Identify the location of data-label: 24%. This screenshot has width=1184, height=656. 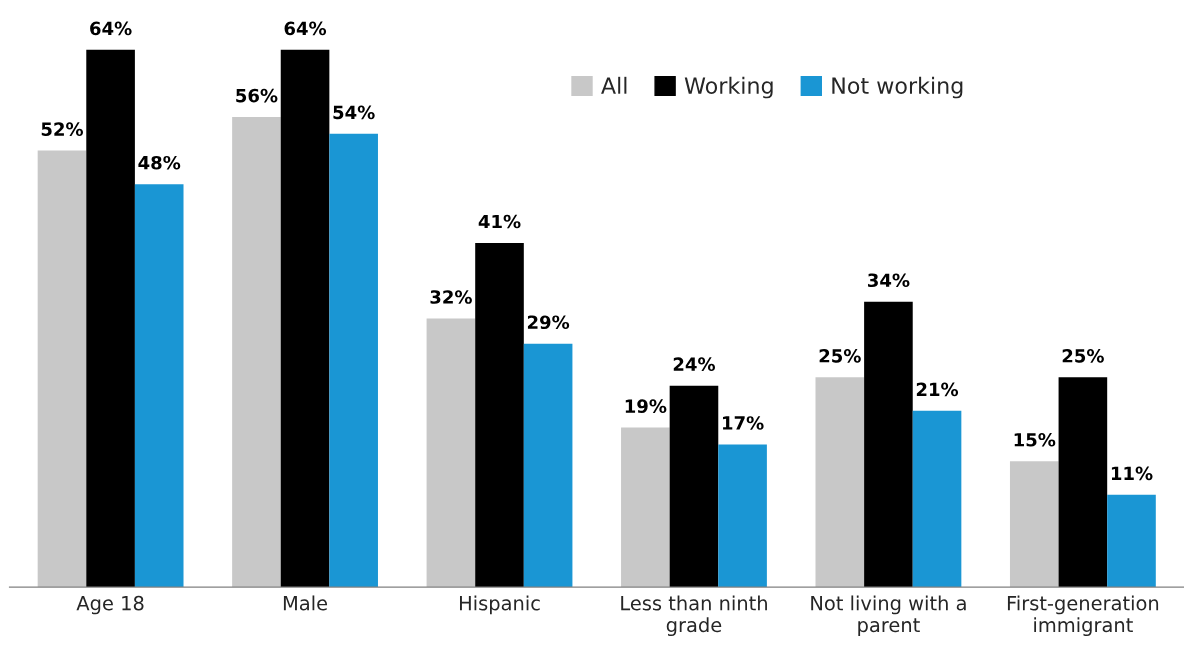
(694, 364).